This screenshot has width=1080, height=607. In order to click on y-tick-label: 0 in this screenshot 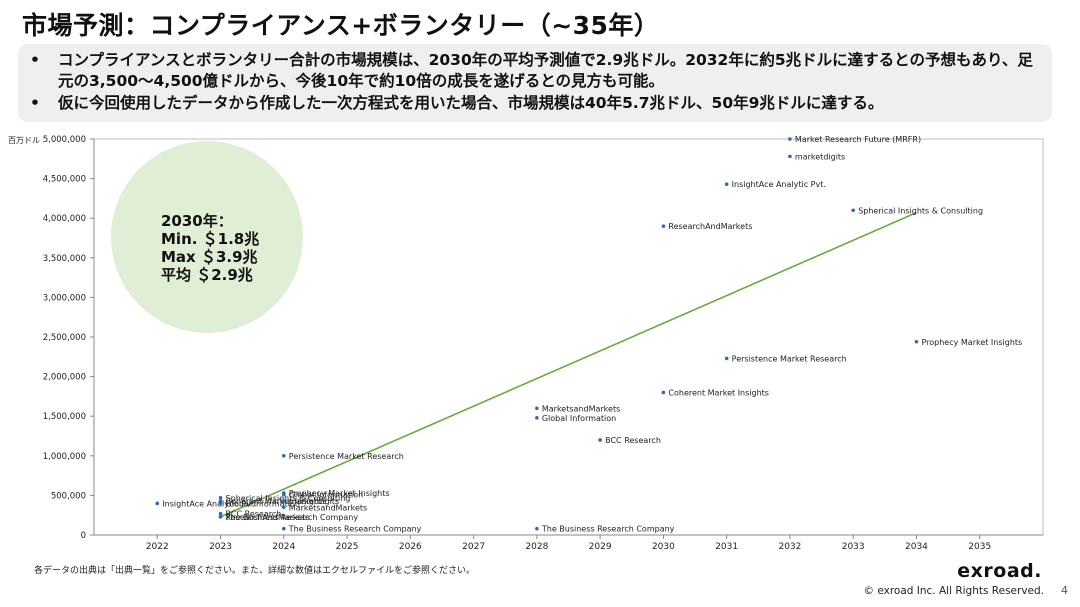, I will do `click(83, 536)`.